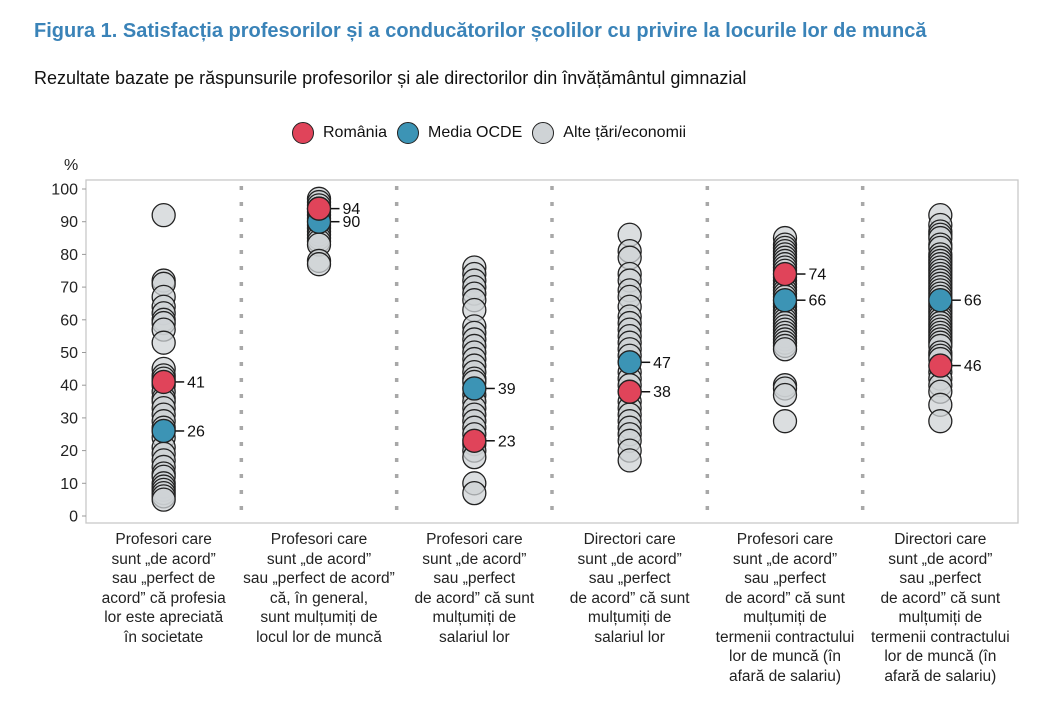 The width and height of the screenshot is (1057, 712). I want to click on y-tick-label: 60, so click(69, 320).